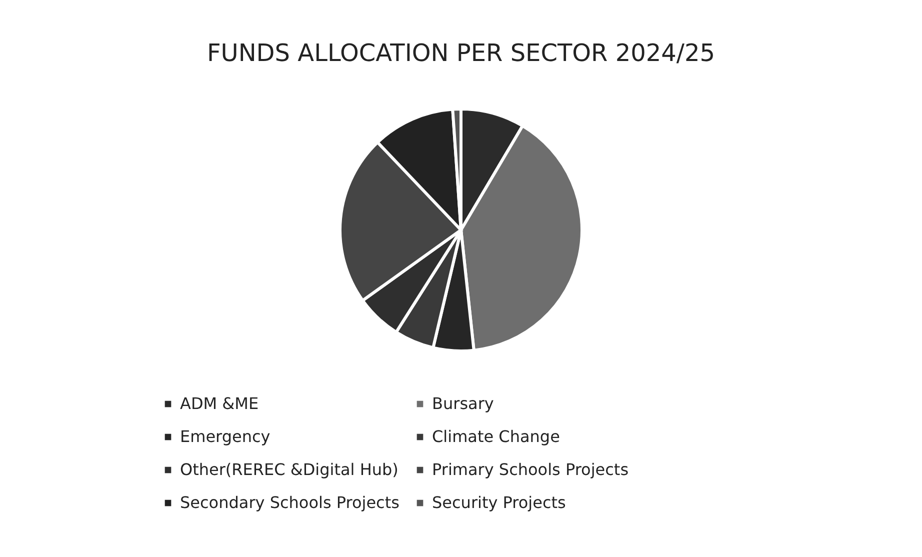  I want to click on legend-label: Primary Schools Projects, so click(530, 469).